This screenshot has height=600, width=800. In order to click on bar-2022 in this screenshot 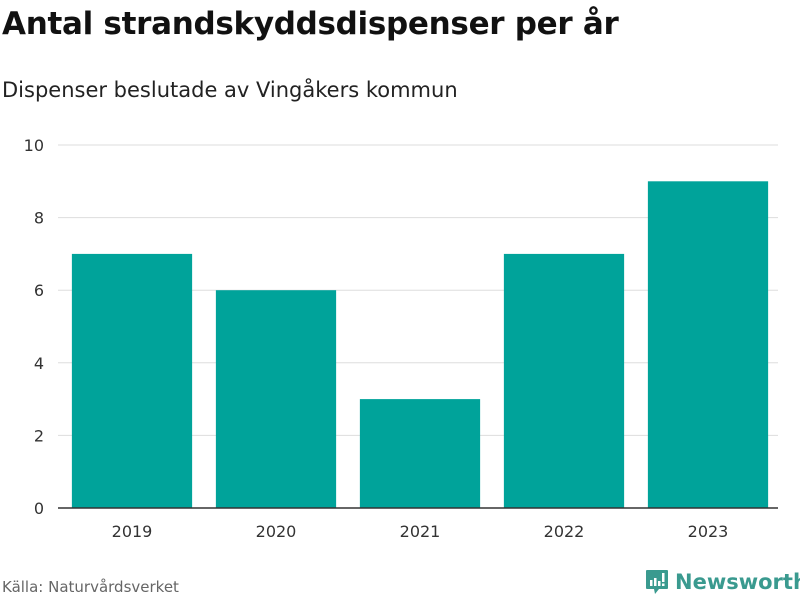, I will do `click(564, 380)`.